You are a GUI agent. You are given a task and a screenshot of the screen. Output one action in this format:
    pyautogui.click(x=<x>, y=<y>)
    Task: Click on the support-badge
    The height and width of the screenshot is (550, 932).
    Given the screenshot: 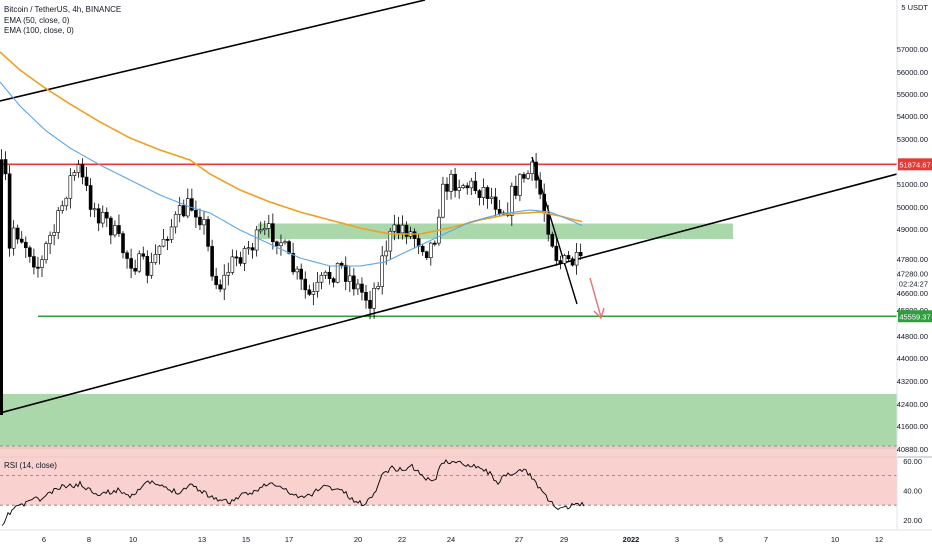 What is the action you would take?
    pyautogui.click(x=915, y=316)
    